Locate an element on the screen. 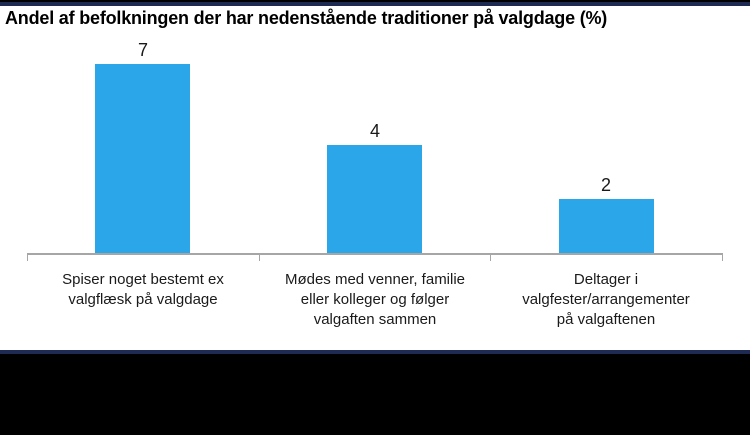 The image size is (750, 435). bottom-navy-band is located at coordinates (375, 352).